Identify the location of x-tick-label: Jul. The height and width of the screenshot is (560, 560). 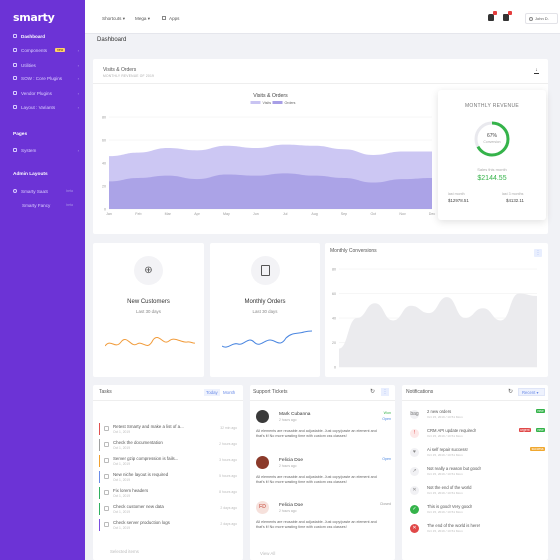
(285, 214).